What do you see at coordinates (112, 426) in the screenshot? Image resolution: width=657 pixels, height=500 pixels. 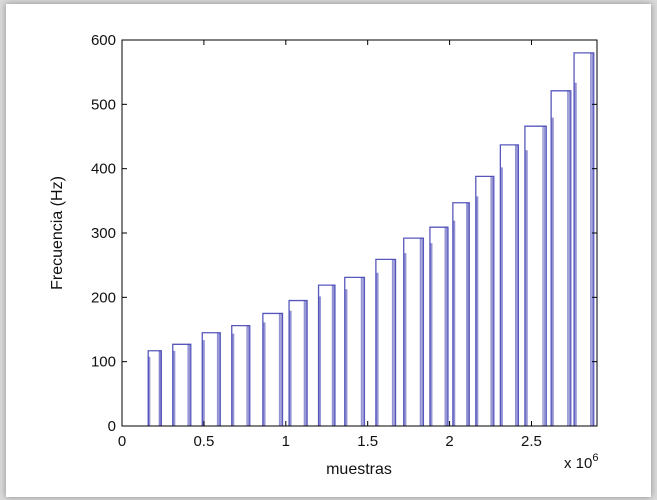 I see `y-tick-label: 0` at bounding box center [112, 426].